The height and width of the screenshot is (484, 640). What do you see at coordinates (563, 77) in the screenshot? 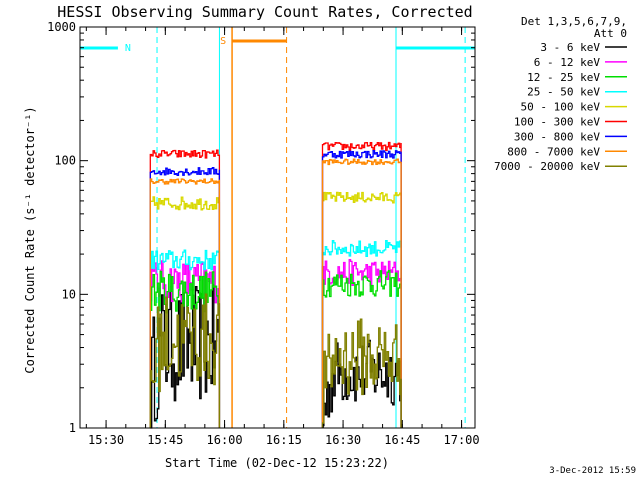
I see `legend-entry-label: 12 - 25 keV` at bounding box center [563, 77].